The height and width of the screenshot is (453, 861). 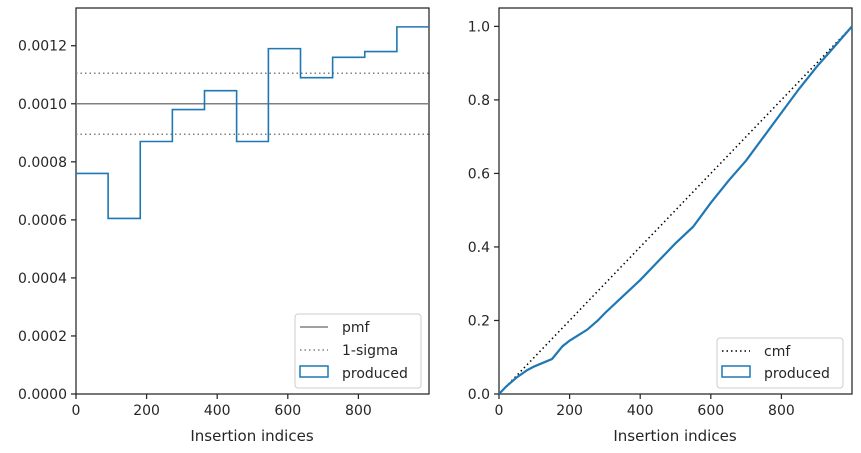 I want to click on 0-y-tick-label: 0.0008, so click(x=42, y=163).